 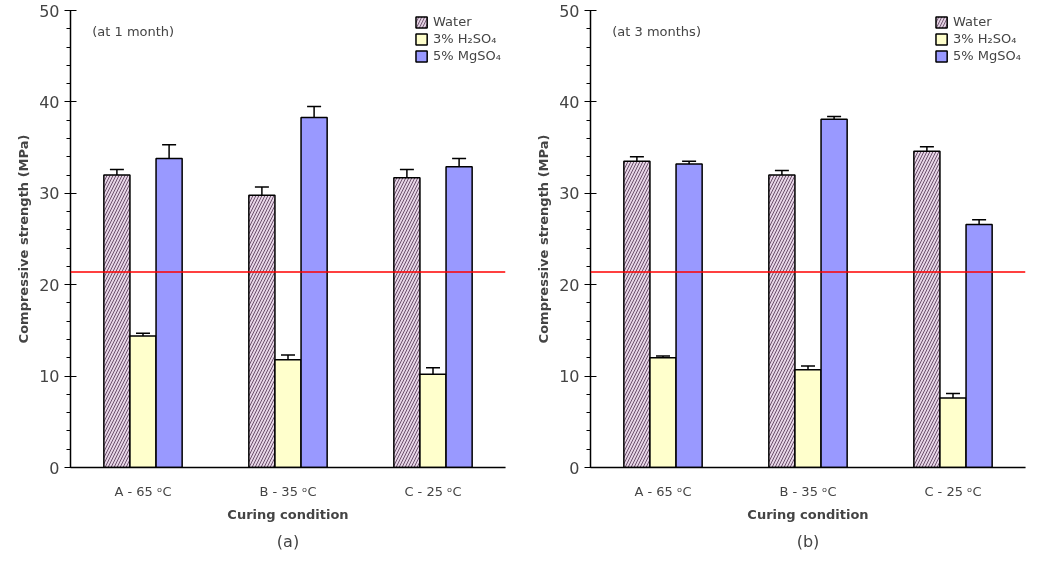 I want to click on annotation: (at 1 month), so click(x=133, y=32).